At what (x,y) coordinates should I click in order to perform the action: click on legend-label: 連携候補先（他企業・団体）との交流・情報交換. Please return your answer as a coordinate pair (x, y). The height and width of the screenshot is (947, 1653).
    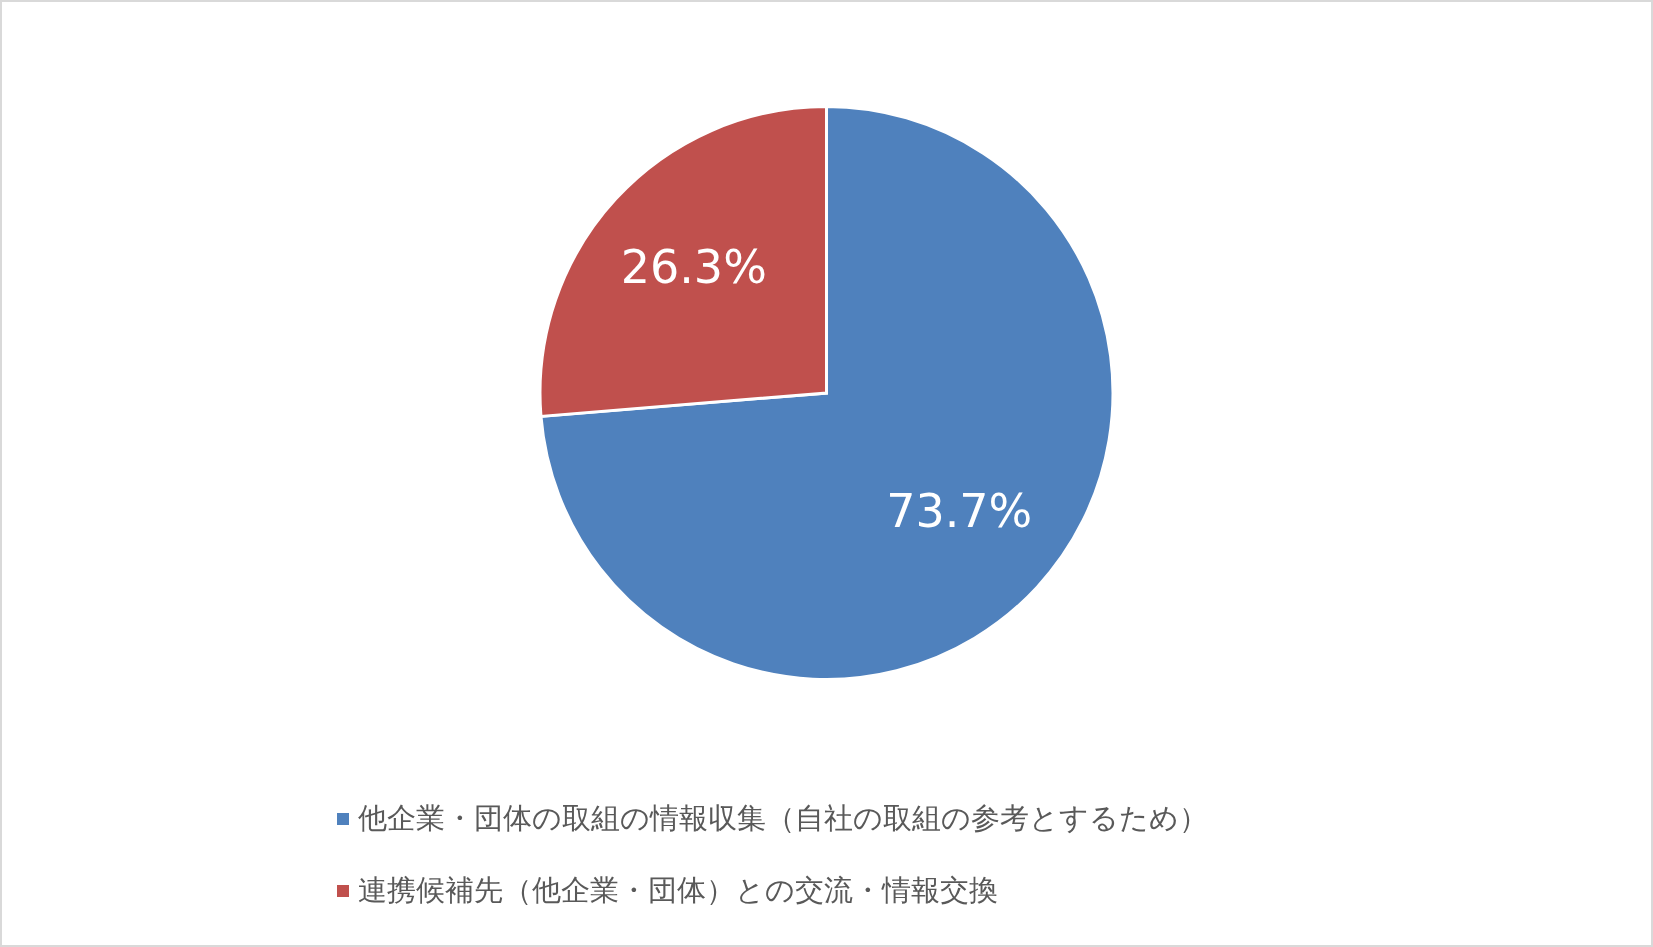
    Looking at the image, I should click on (678, 890).